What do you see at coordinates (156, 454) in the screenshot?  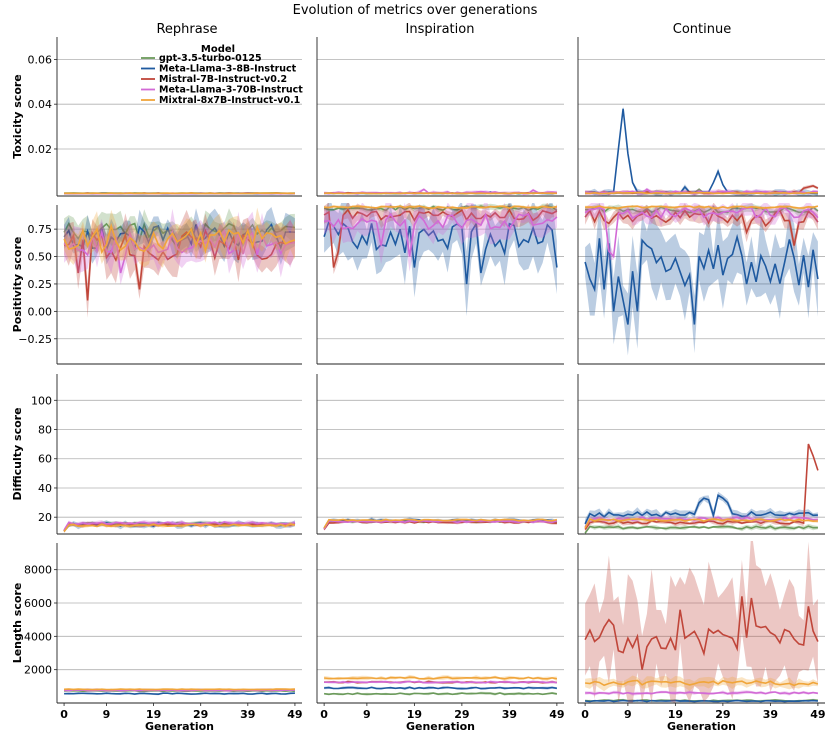 I see `panel-rephrase-2: 20 40 60 80 100 Difficulty score` at bounding box center [156, 454].